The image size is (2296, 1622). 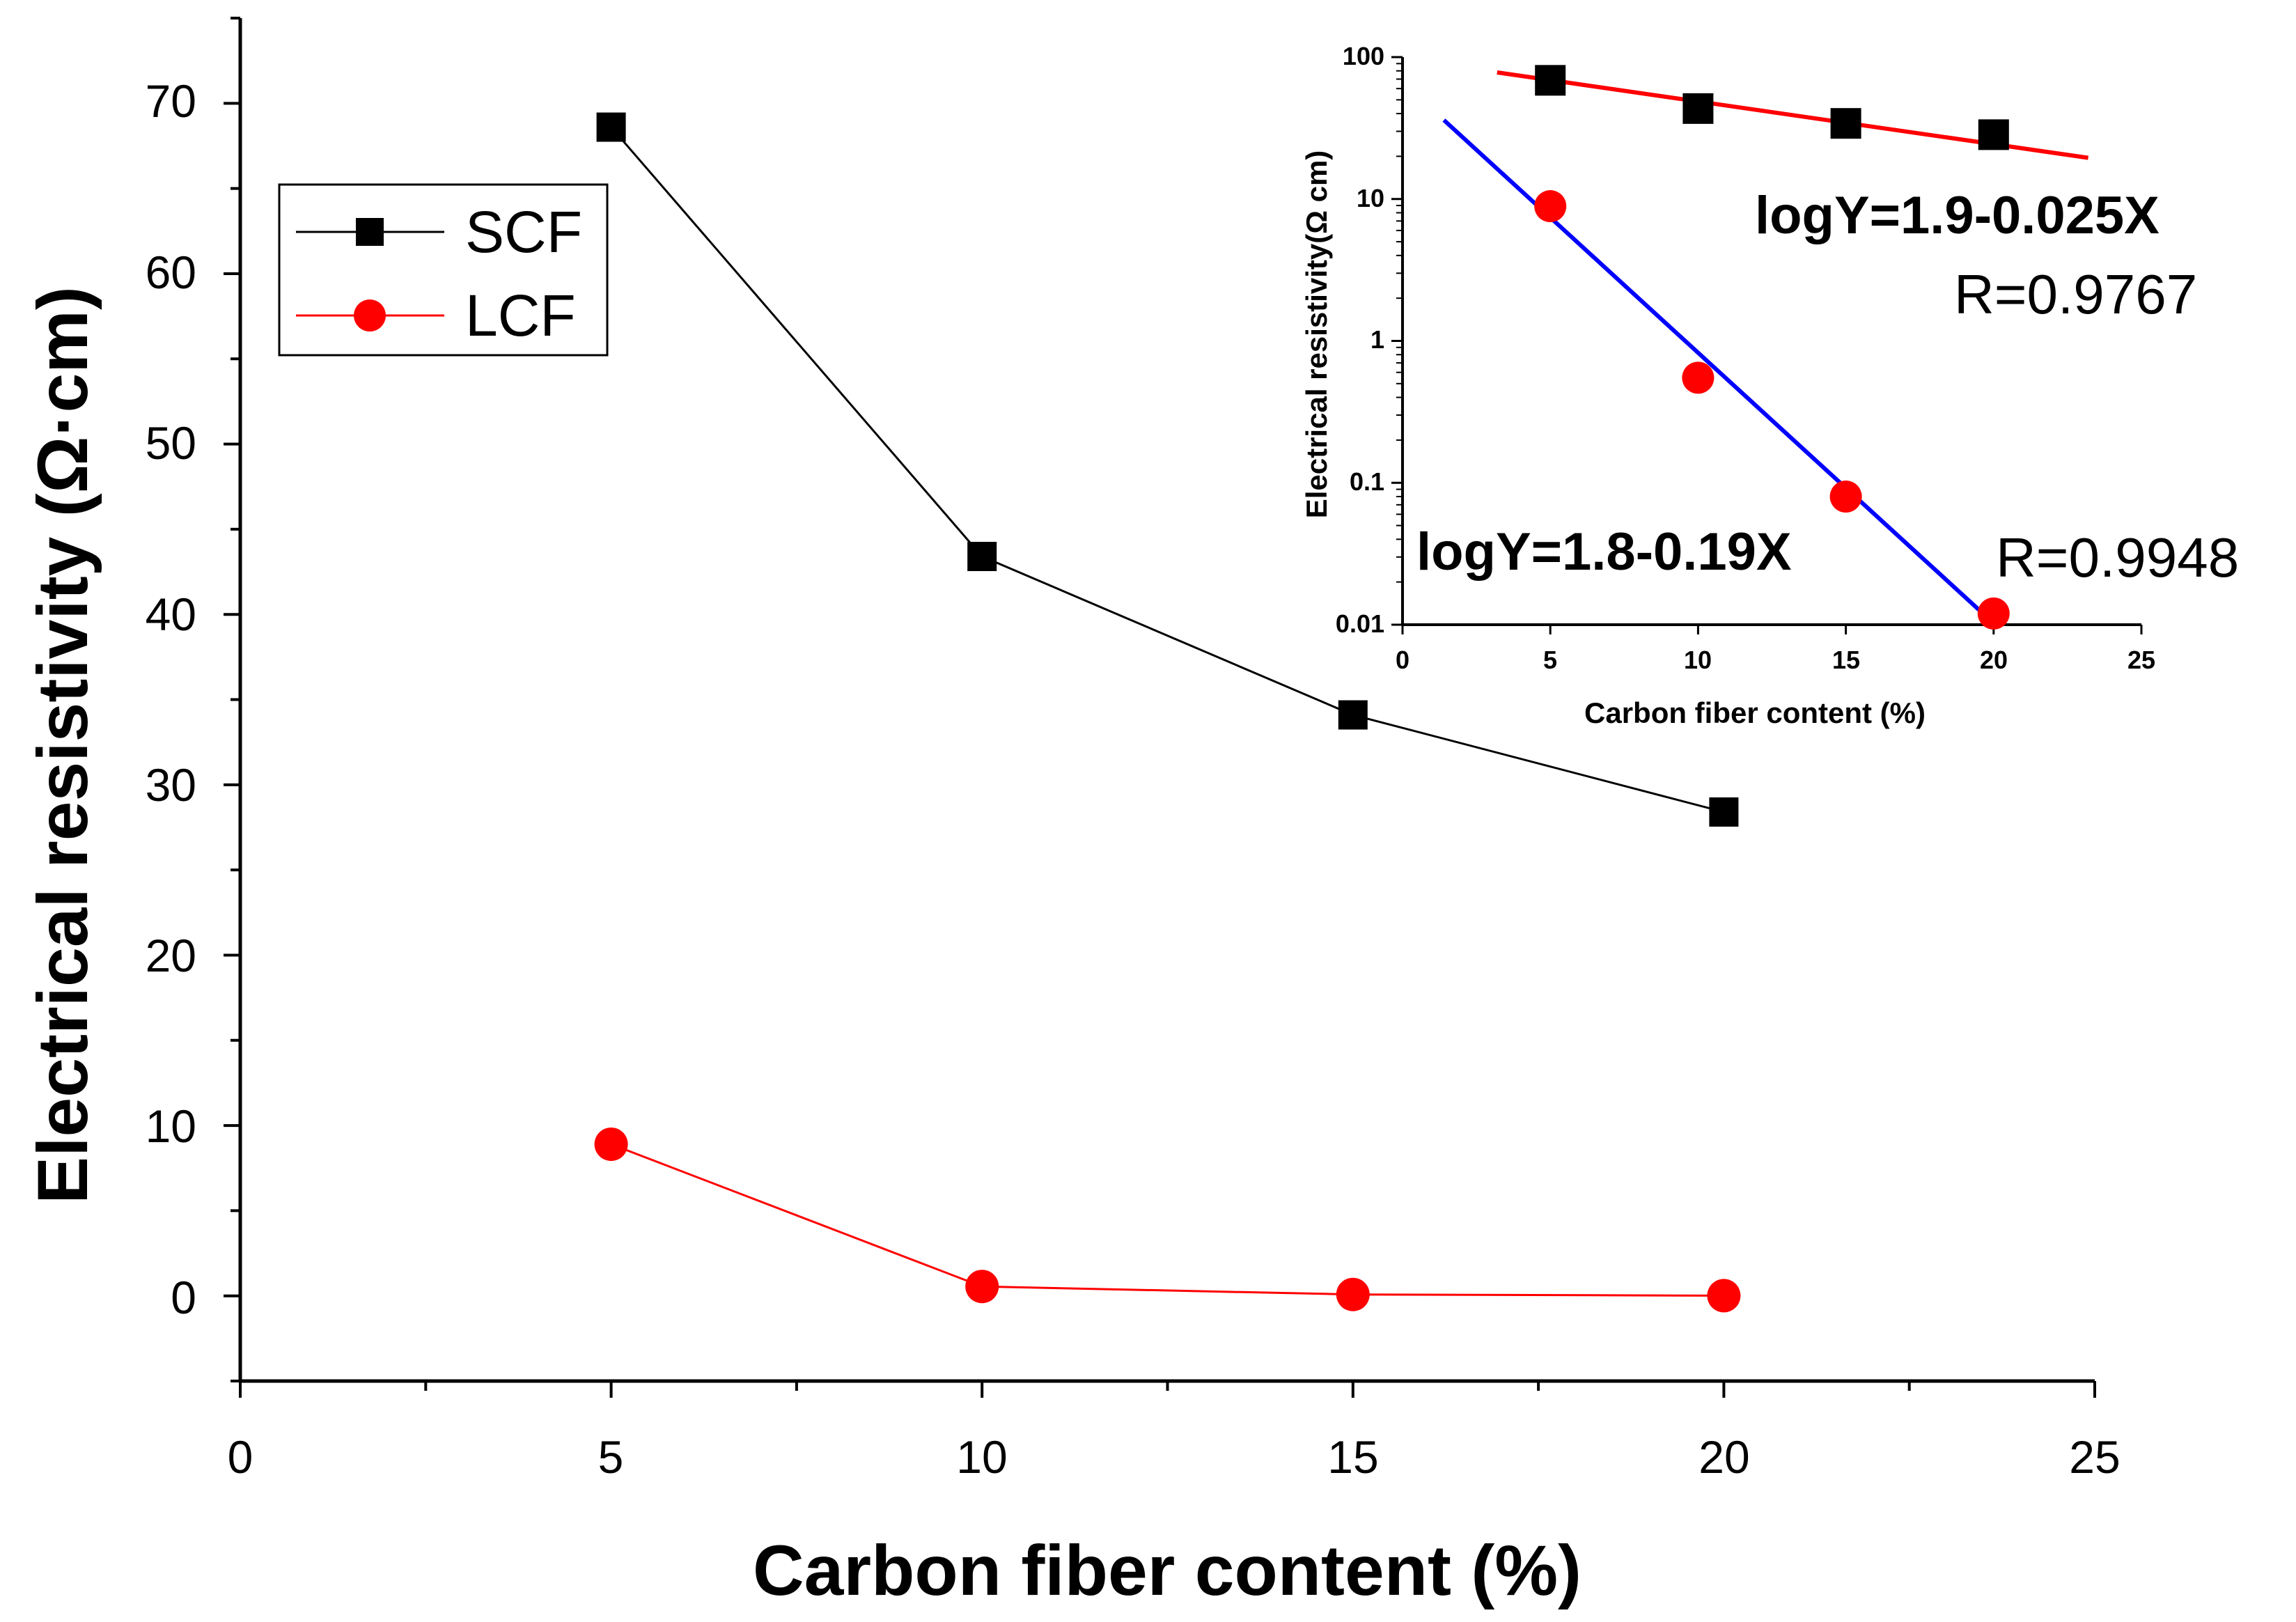 What do you see at coordinates (2141, 660) in the screenshot?
I see `inset-x-tick-label: 25` at bounding box center [2141, 660].